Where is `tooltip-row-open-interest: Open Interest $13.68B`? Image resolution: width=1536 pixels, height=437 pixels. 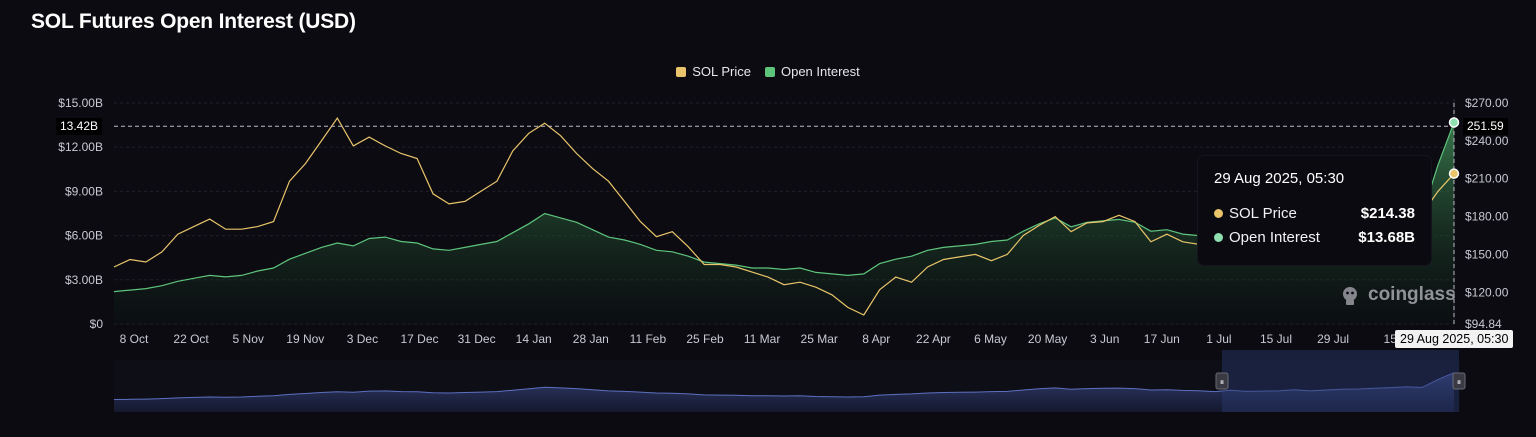 tooltip-row-open-interest: Open Interest $13.68B is located at coordinates (1314, 237).